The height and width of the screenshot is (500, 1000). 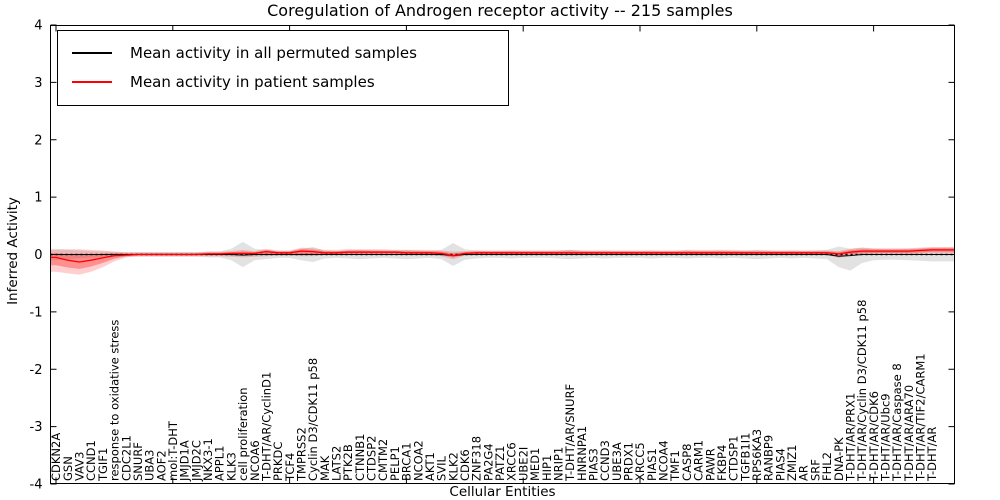 What do you see at coordinates (792, 463) in the screenshot?
I see `x-category-label: ZMIZ1` at bounding box center [792, 463].